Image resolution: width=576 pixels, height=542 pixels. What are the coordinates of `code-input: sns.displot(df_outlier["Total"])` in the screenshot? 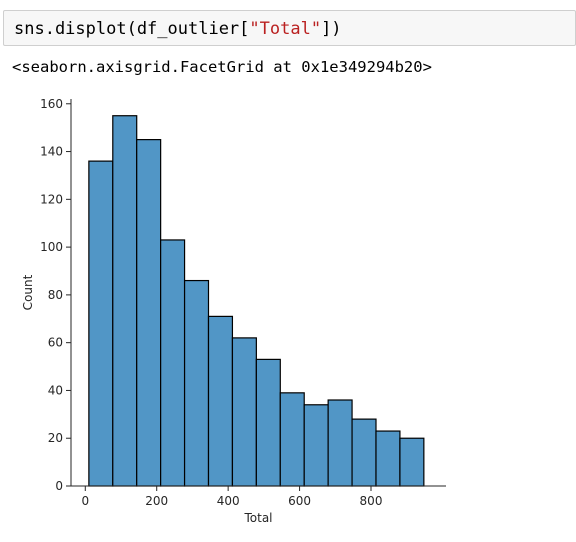 It's located at (178, 29).